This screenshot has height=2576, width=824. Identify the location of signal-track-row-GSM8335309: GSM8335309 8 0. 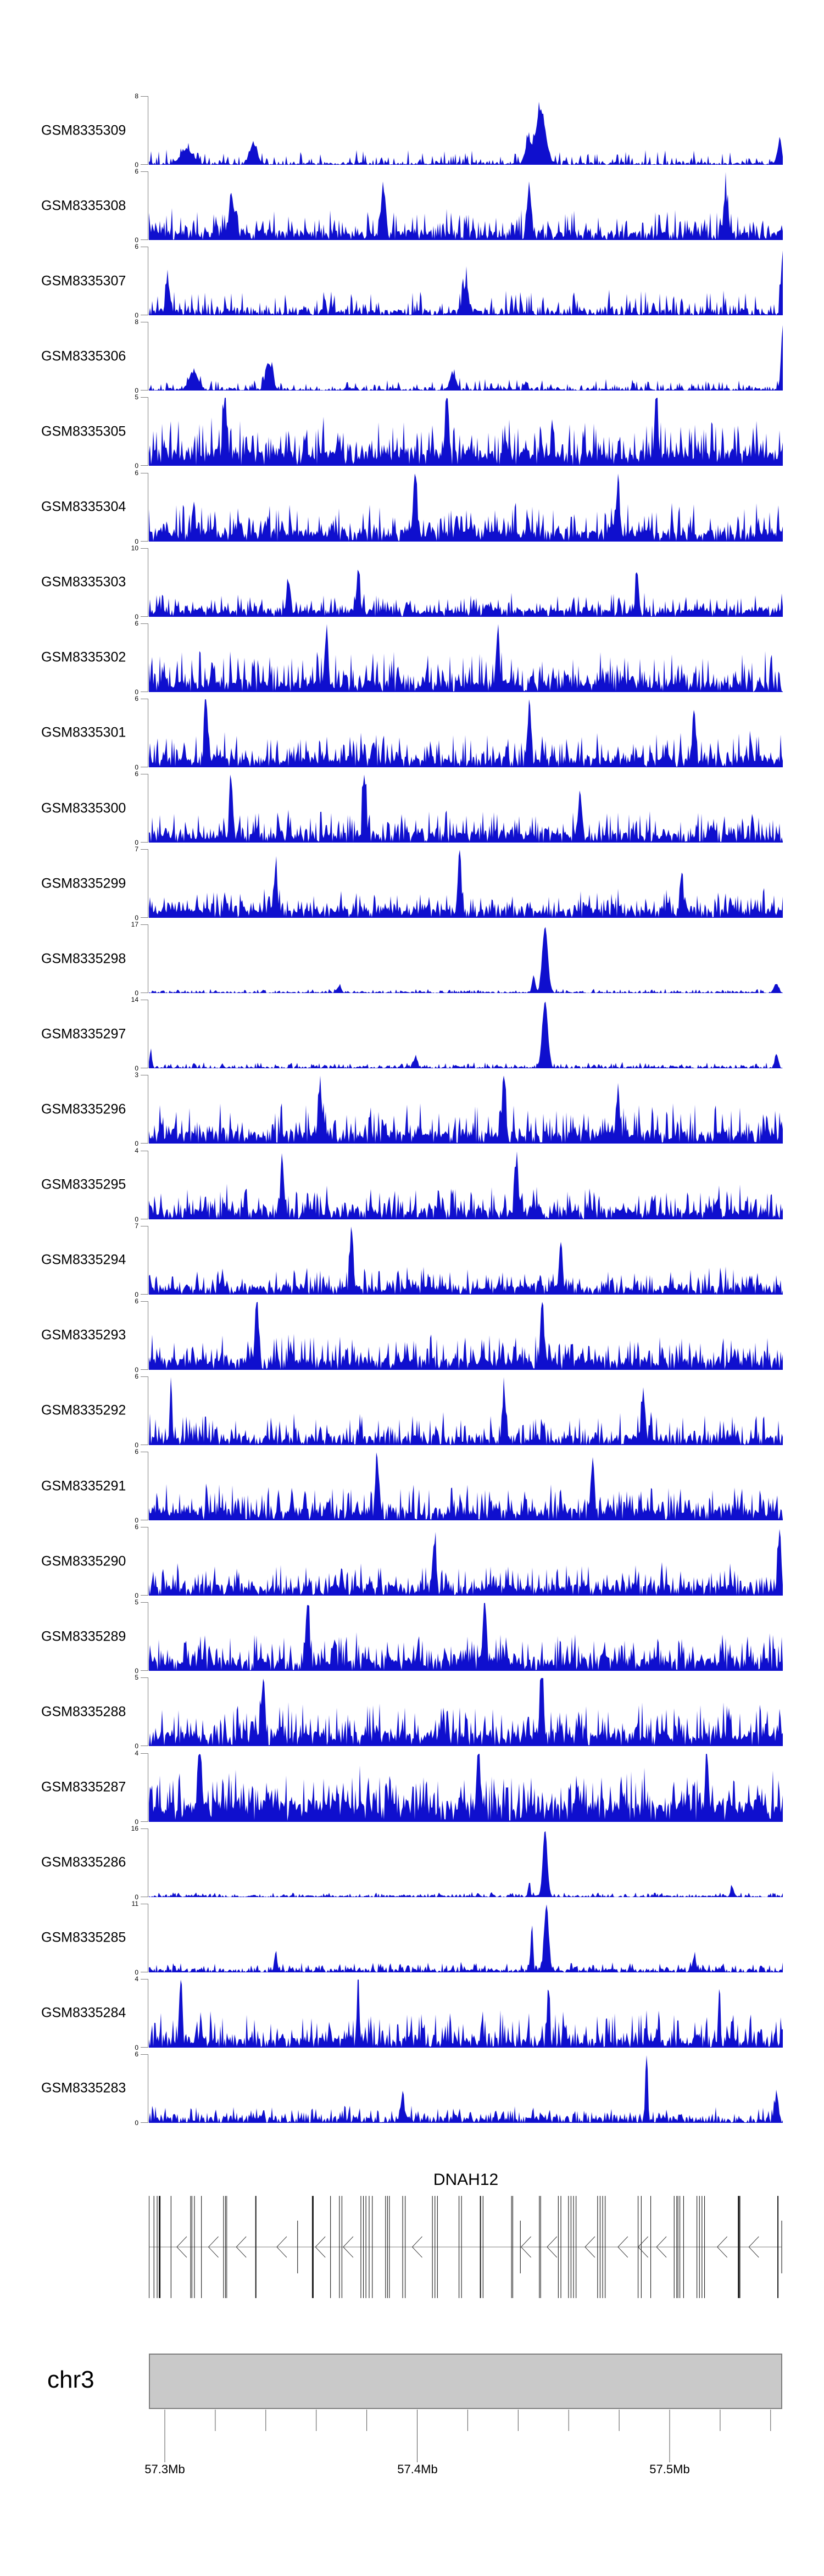
(412, 131).